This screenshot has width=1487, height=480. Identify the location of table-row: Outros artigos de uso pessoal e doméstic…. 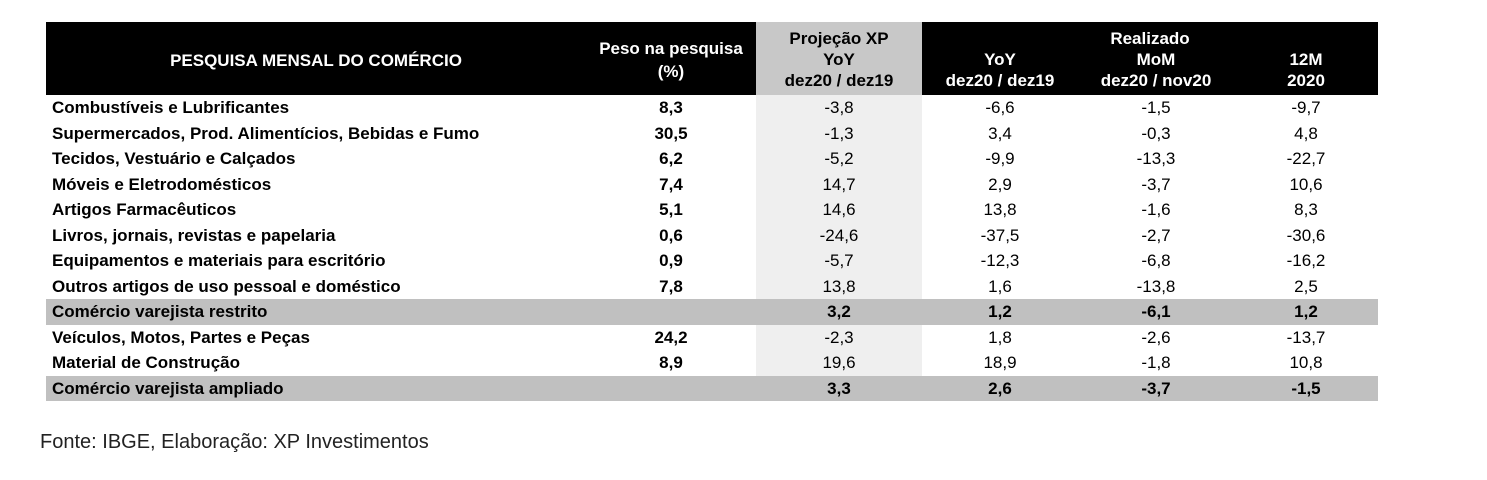
(712, 286).